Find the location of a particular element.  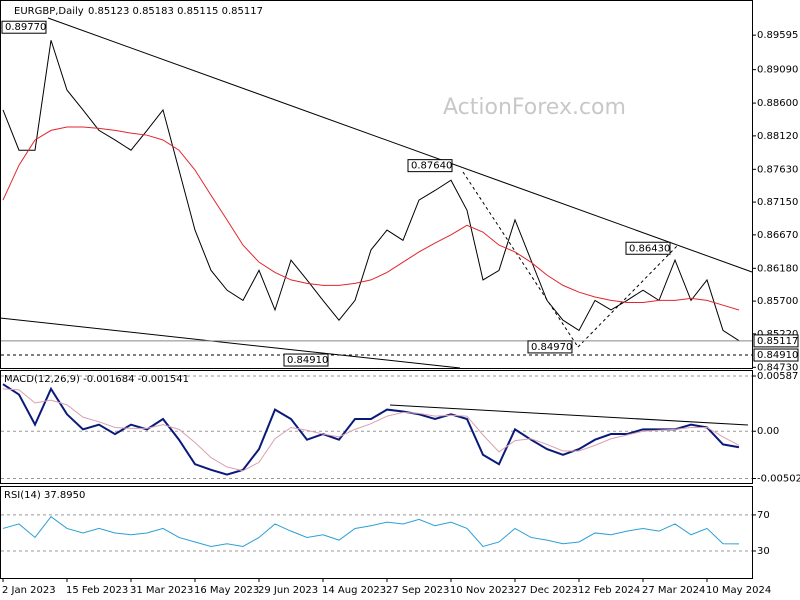

y-tick-label: 0.86670 is located at coordinates (777, 235).